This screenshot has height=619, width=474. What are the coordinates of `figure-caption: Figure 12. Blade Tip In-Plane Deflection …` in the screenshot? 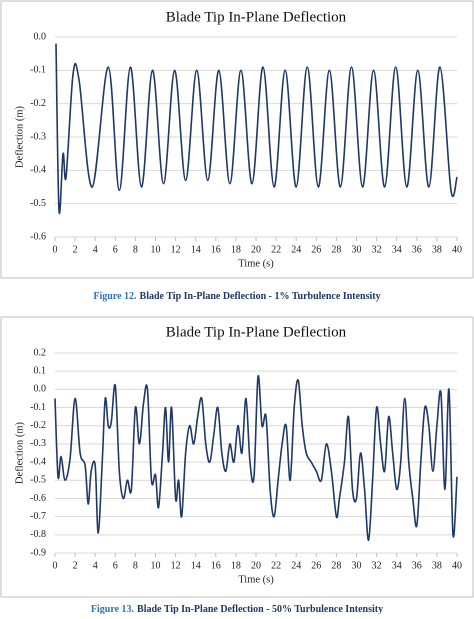 It's located at (236, 296).